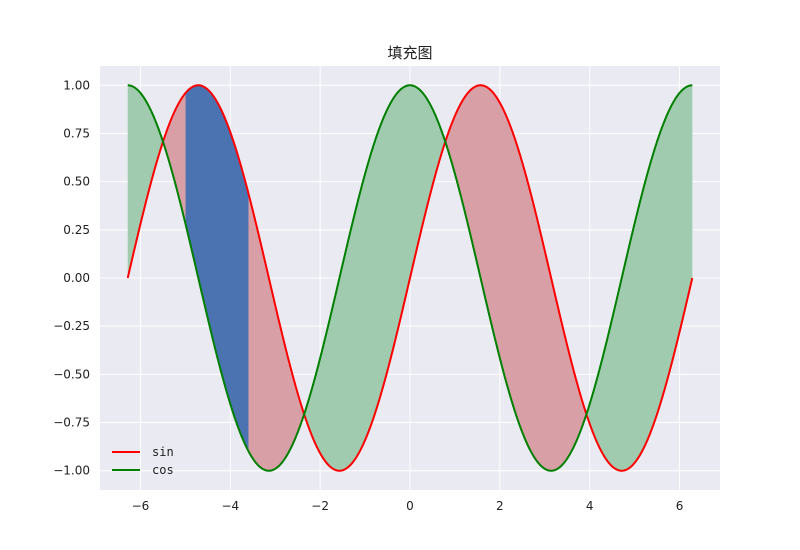 This screenshot has width=800, height=550. Describe the element at coordinates (409, 53) in the screenshot. I see `chart-title: 填充图` at that location.